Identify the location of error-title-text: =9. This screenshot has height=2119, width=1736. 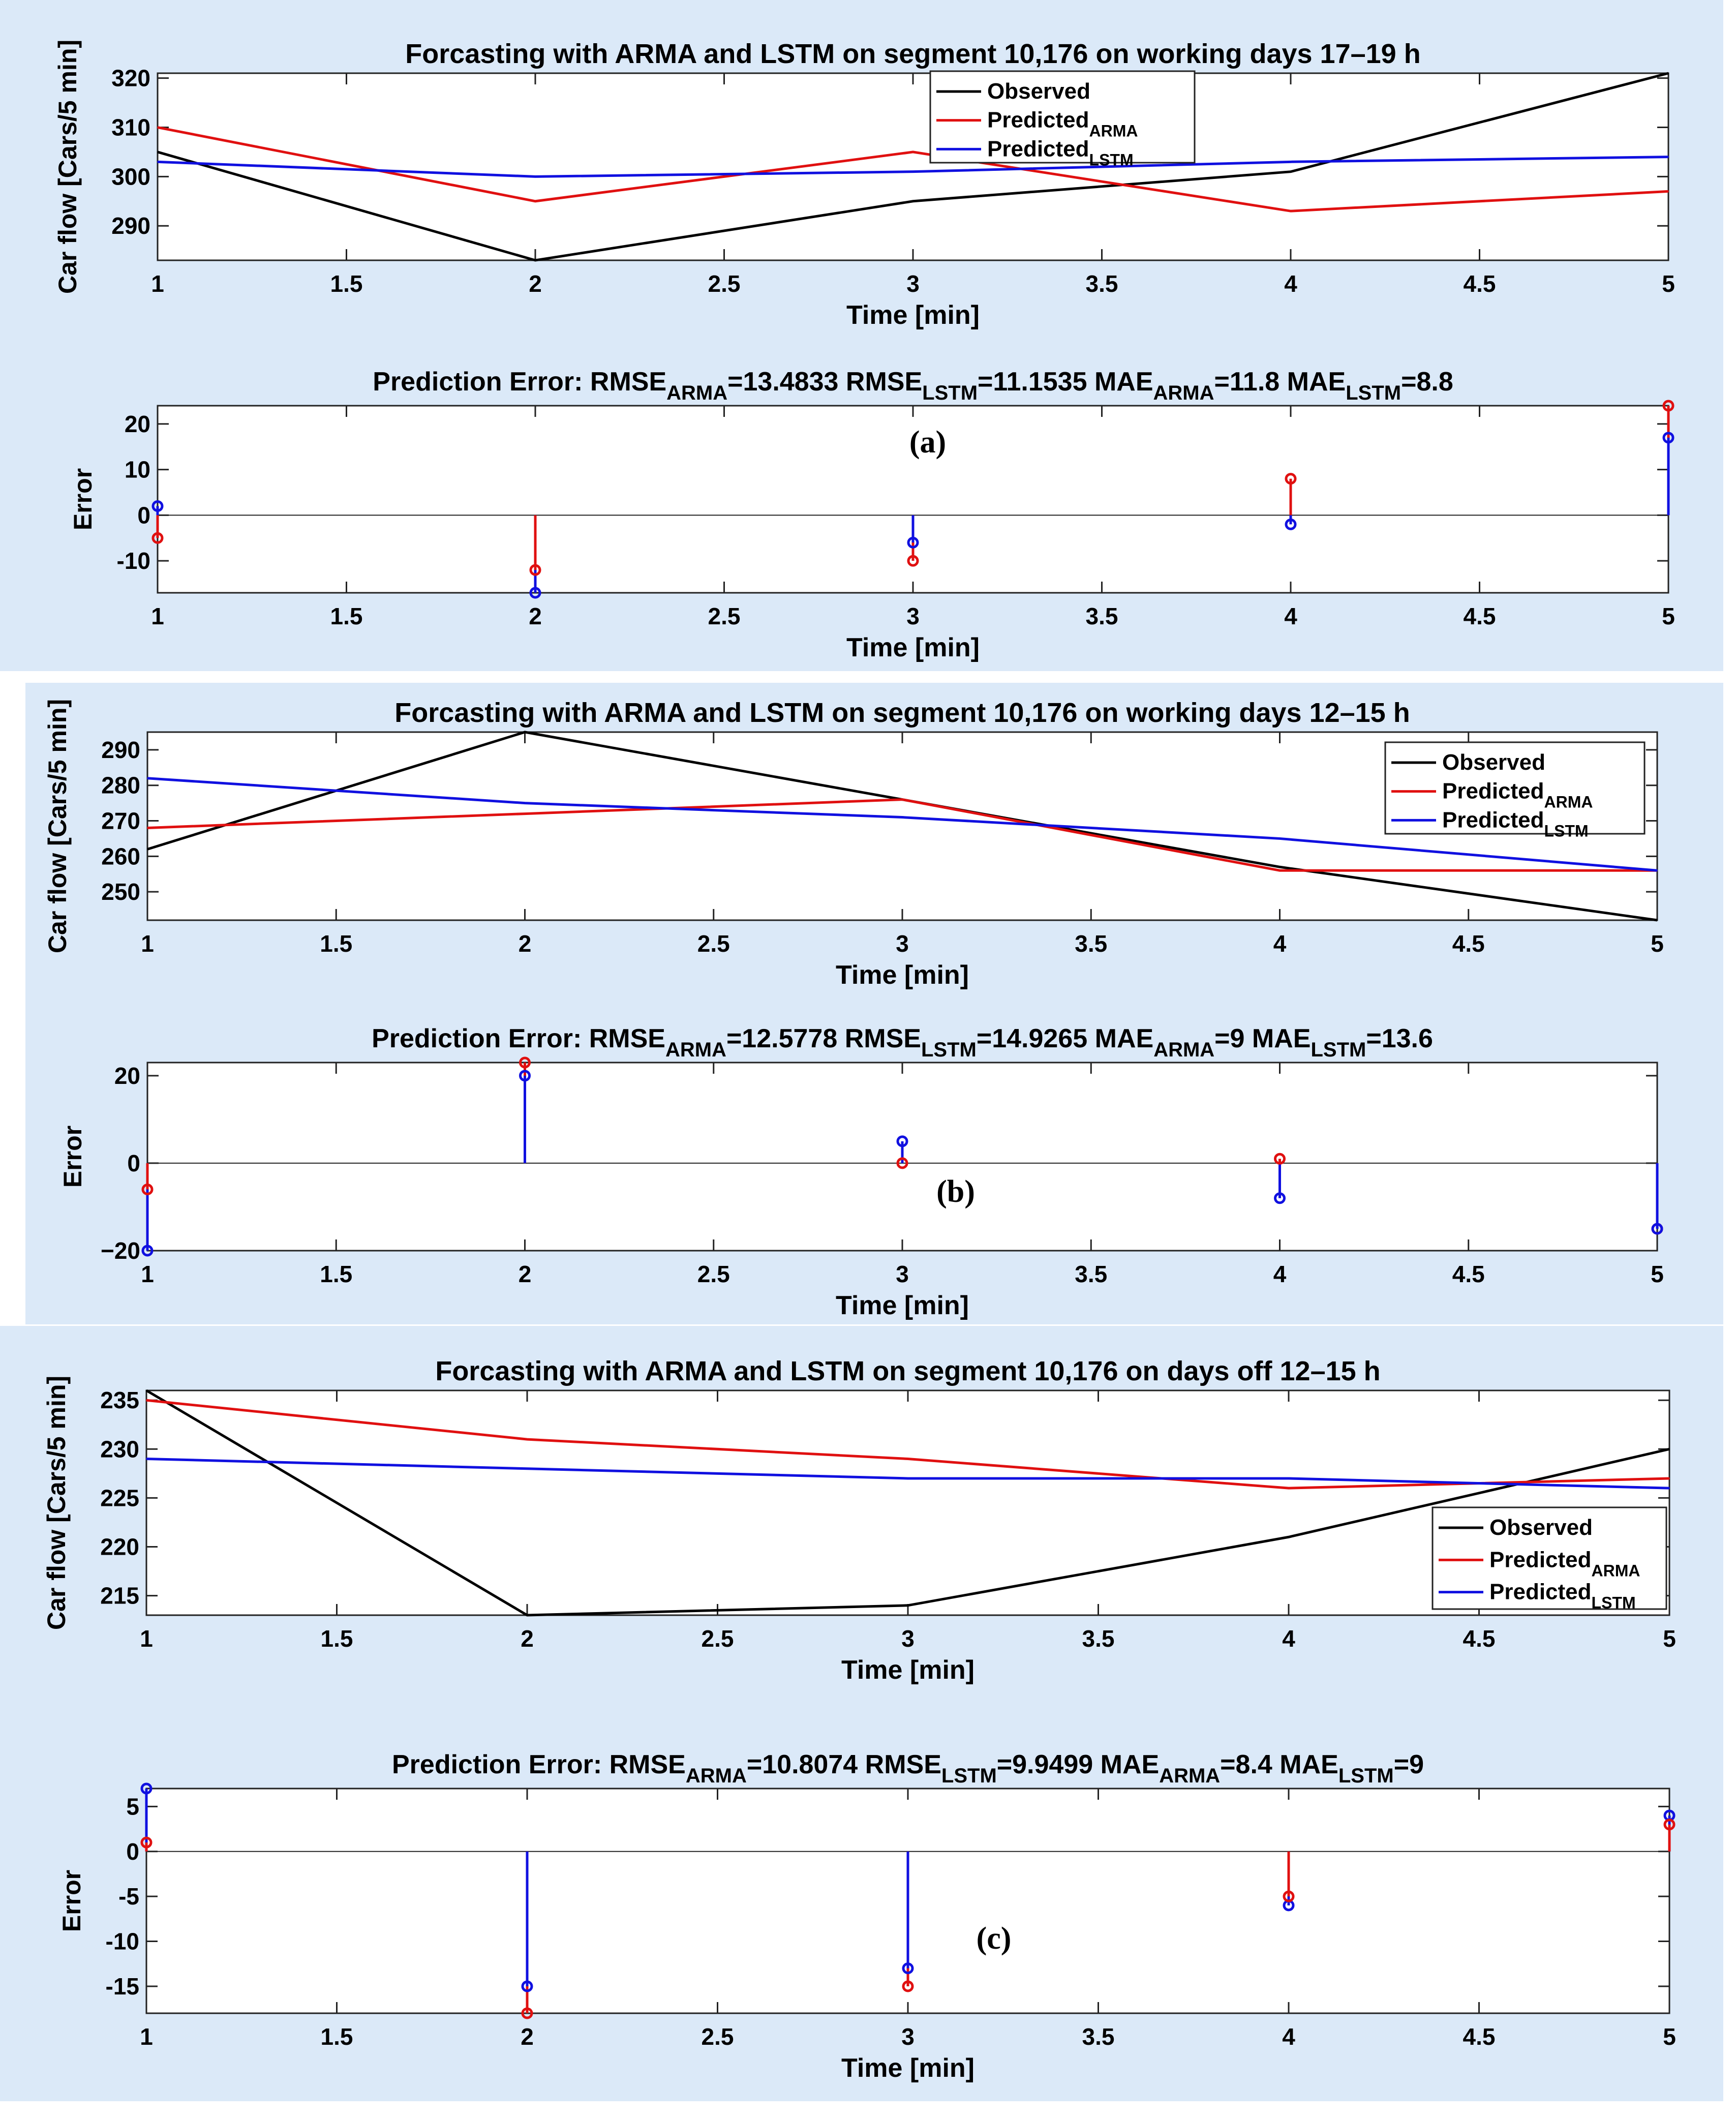
(1409, 1765).